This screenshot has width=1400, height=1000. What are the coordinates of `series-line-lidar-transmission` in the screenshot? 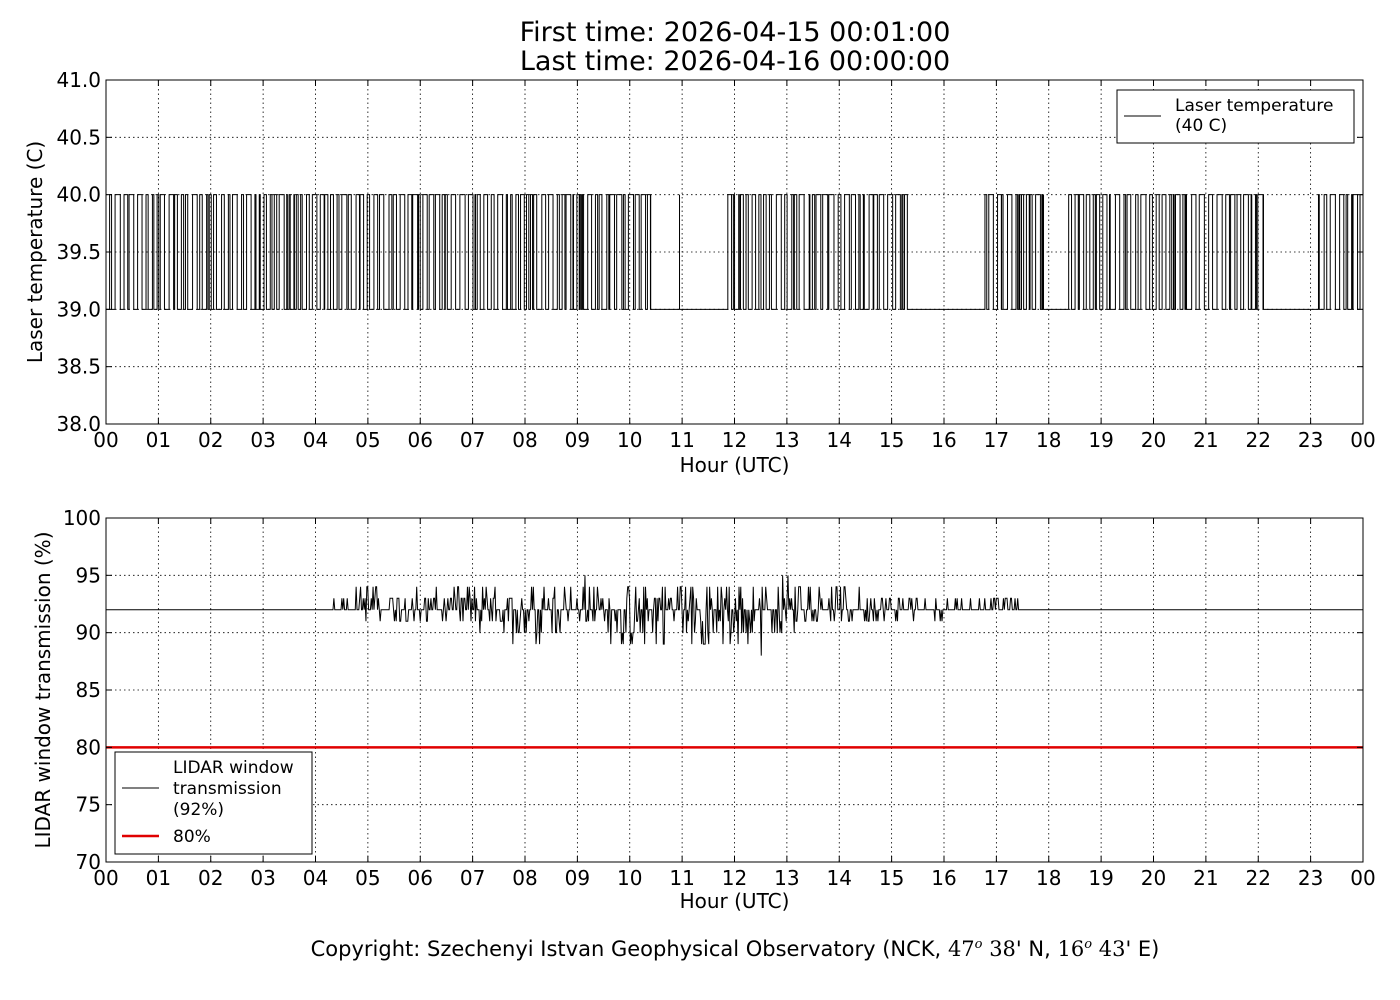 It's located at (734, 615).